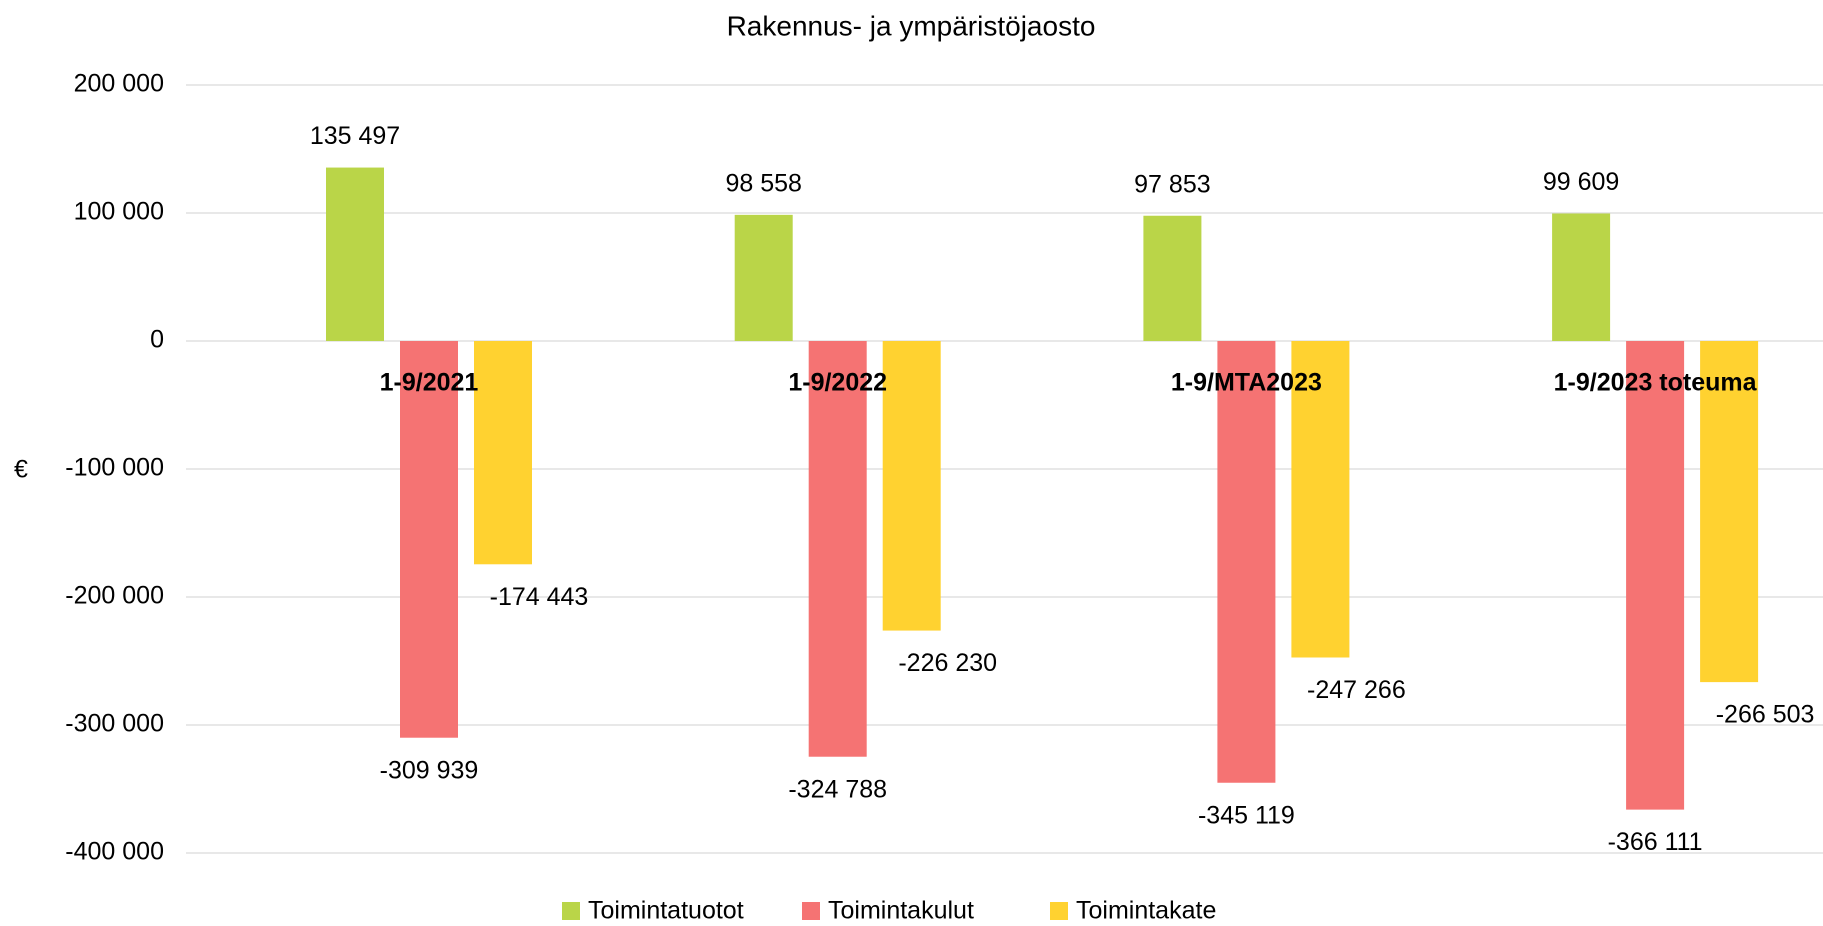 Image resolution: width=1823 pixels, height=926 pixels. What do you see at coordinates (1146, 911) in the screenshot?
I see `legend-label: Toimintakate` at bounding box center [1146, 911].